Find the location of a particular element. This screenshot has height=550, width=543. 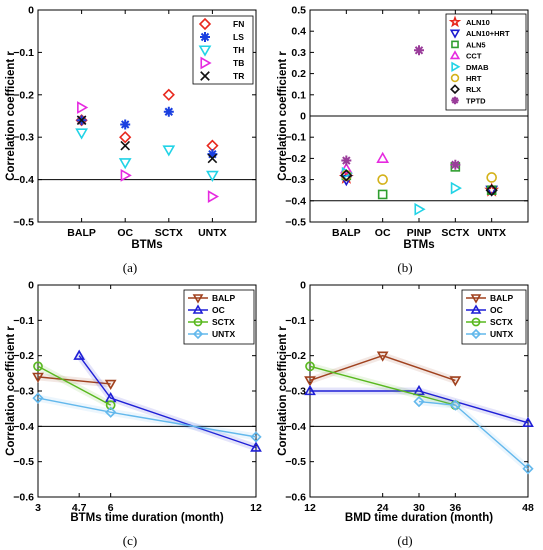

panel-label: (b) is located at coordinates (404, 267).